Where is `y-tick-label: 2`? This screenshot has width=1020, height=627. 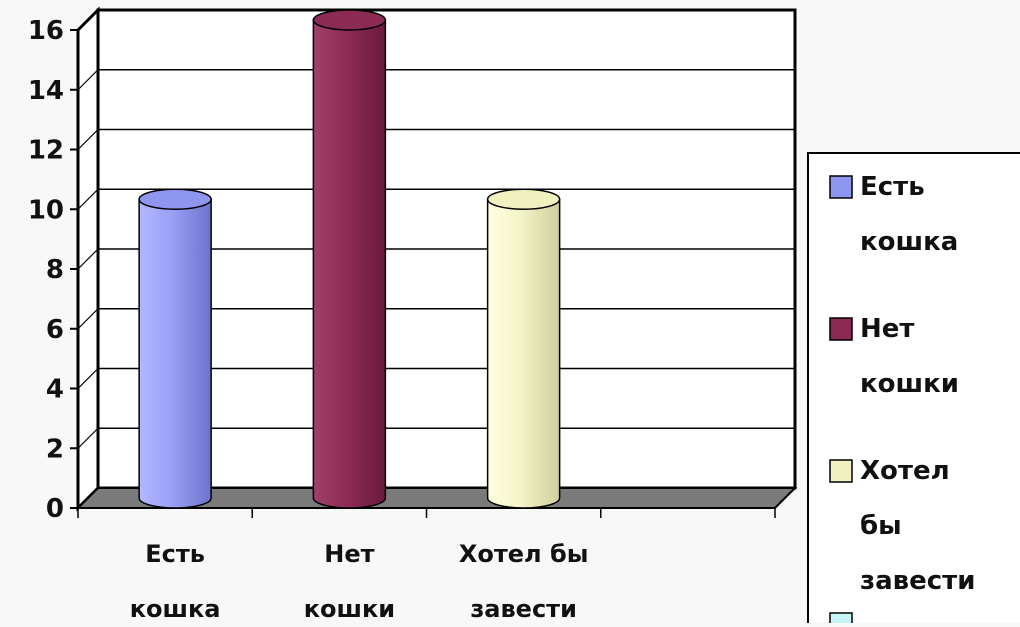 y-tick-label: 2 is located at coordinates (55, 449).